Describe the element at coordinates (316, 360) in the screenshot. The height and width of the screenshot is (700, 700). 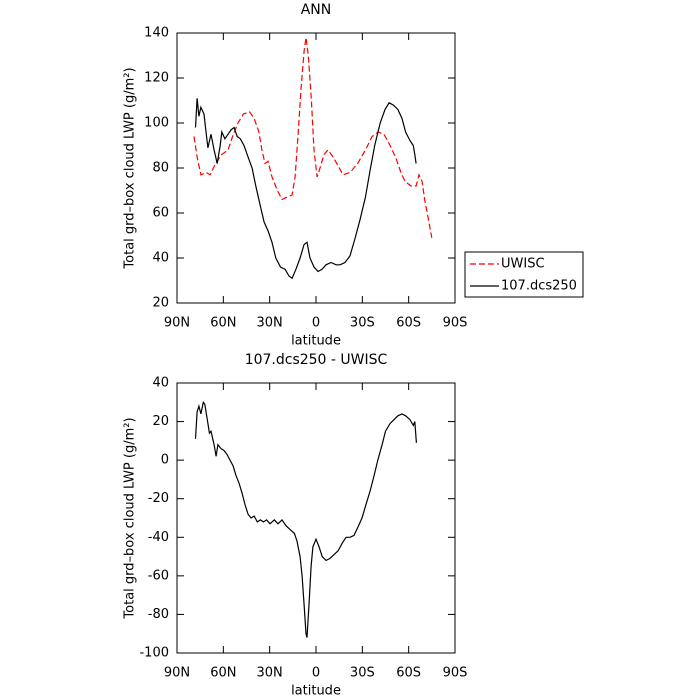
I see `chart-title: 107.dcs250 - UWISC` at that location.